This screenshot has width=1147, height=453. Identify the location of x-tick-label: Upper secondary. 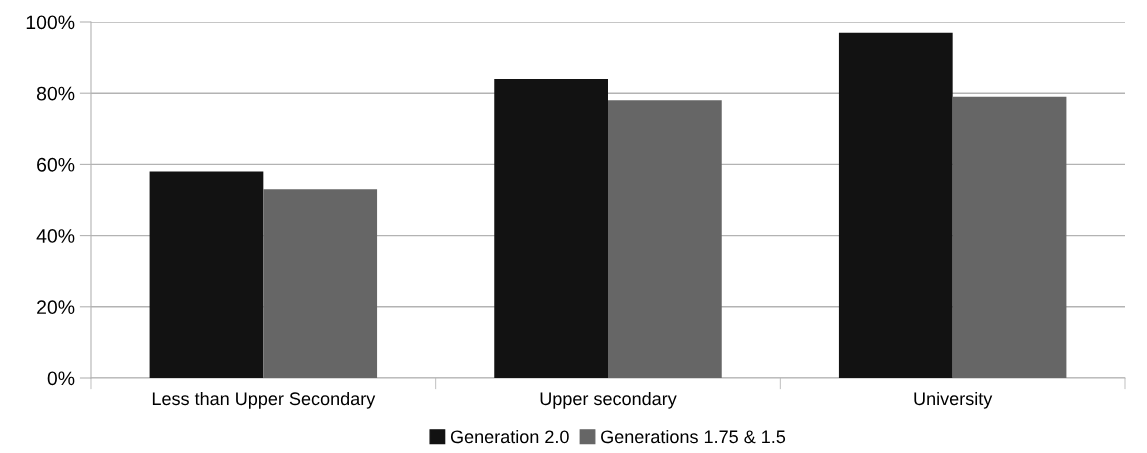
(608, 400).